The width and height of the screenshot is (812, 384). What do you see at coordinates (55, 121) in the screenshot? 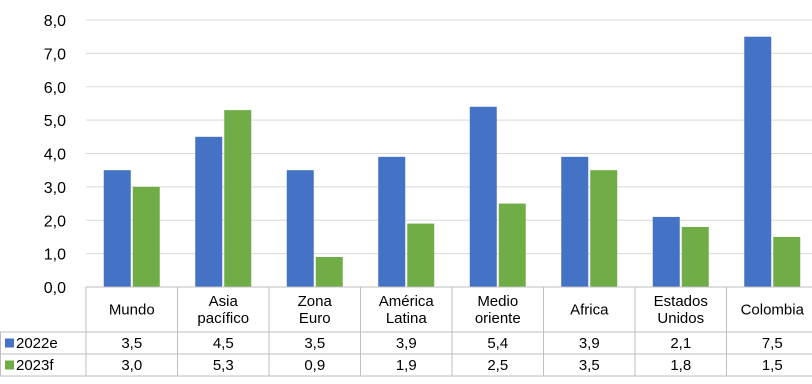
I see `y-tick-label: 5,0` at bounding box center [55, 121].